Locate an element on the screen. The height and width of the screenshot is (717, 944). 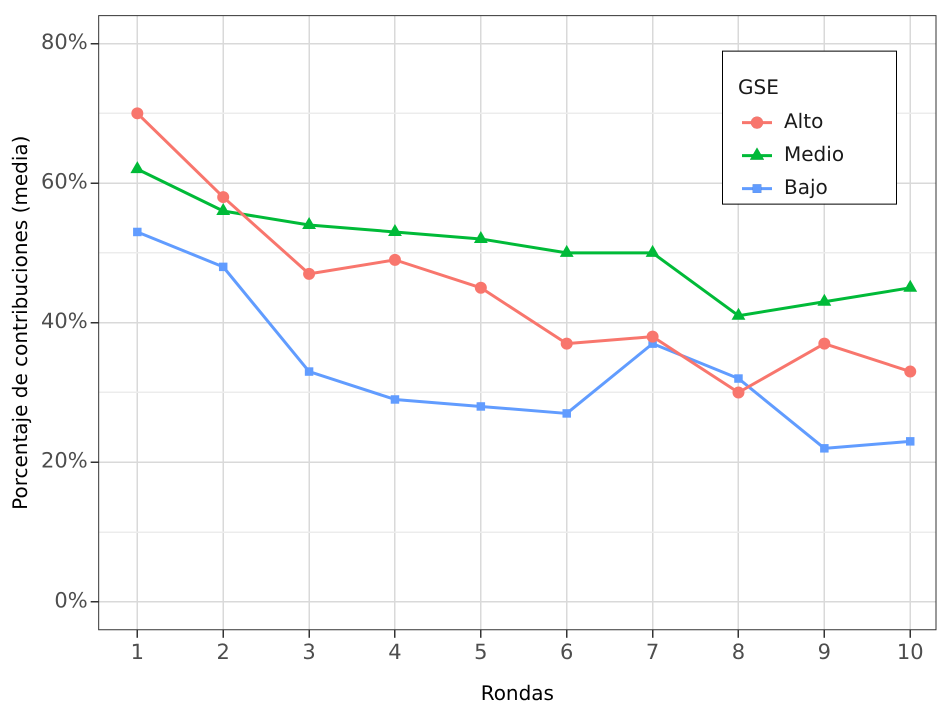
legend-label: Medio is located at coordinates (814, 154).